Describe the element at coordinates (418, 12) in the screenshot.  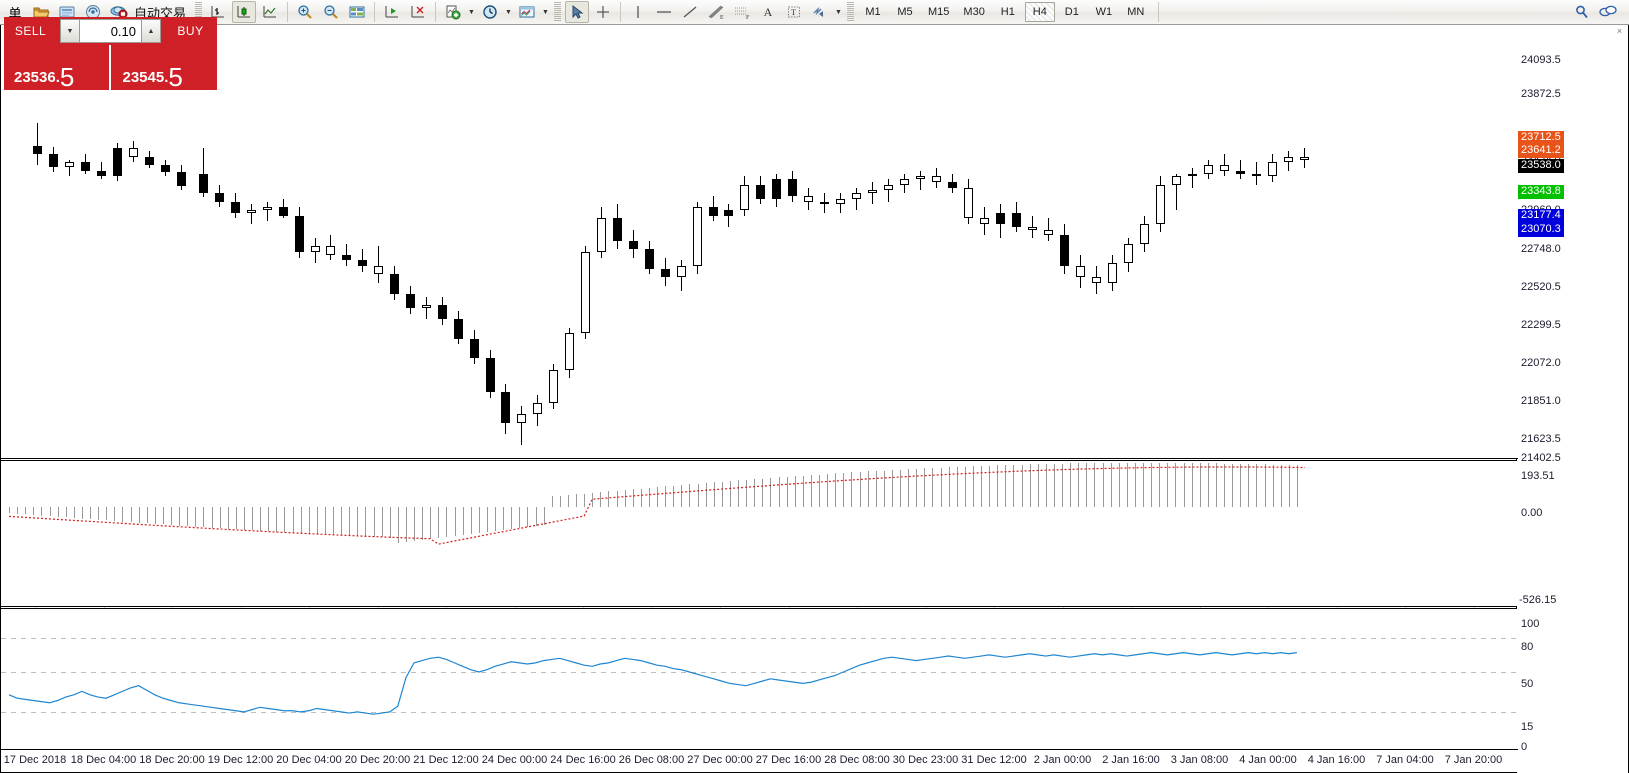
I see `auto-scroll-icon` at that location.